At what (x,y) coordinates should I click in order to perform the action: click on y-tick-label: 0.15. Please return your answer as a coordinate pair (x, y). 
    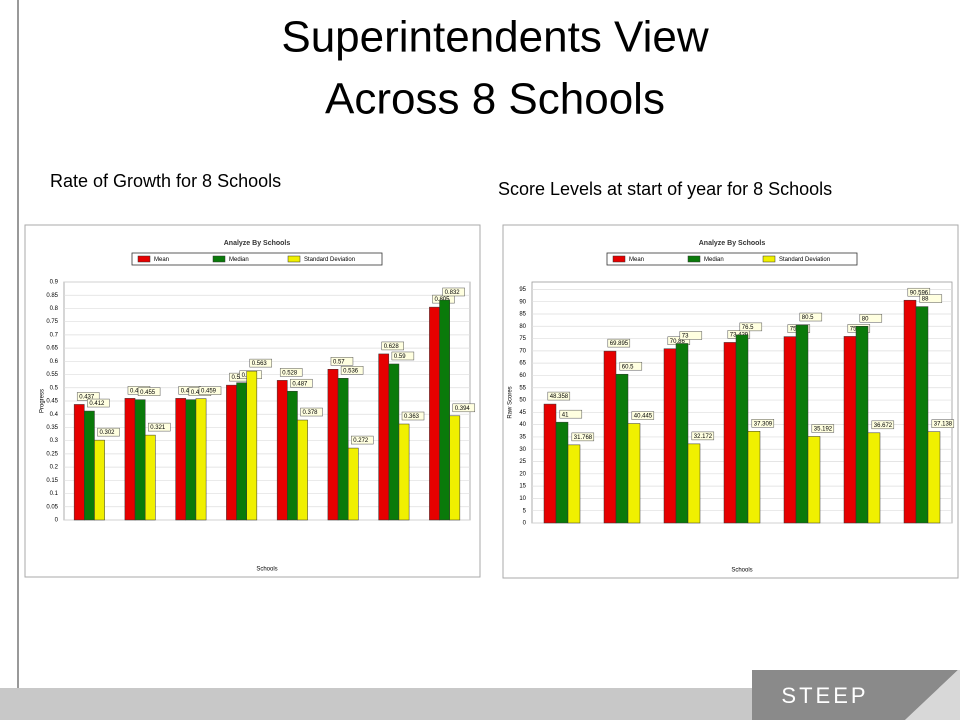
    Looking at the image, I should click on (52, 481).